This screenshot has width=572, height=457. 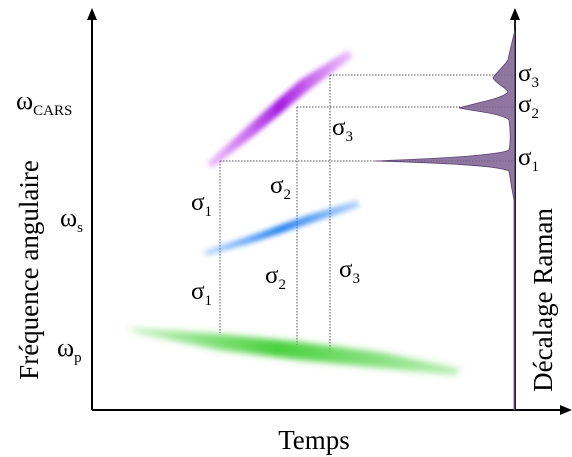 What do you see at coordinates (71, 219) in the screenshot?
I see `omega-s-label: ωs` at bounding box center [71, 219].